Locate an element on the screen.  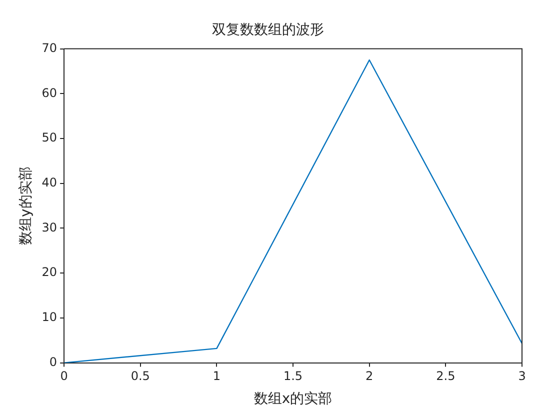
x-tick-label: 2 is located at coordinates (370, 376).